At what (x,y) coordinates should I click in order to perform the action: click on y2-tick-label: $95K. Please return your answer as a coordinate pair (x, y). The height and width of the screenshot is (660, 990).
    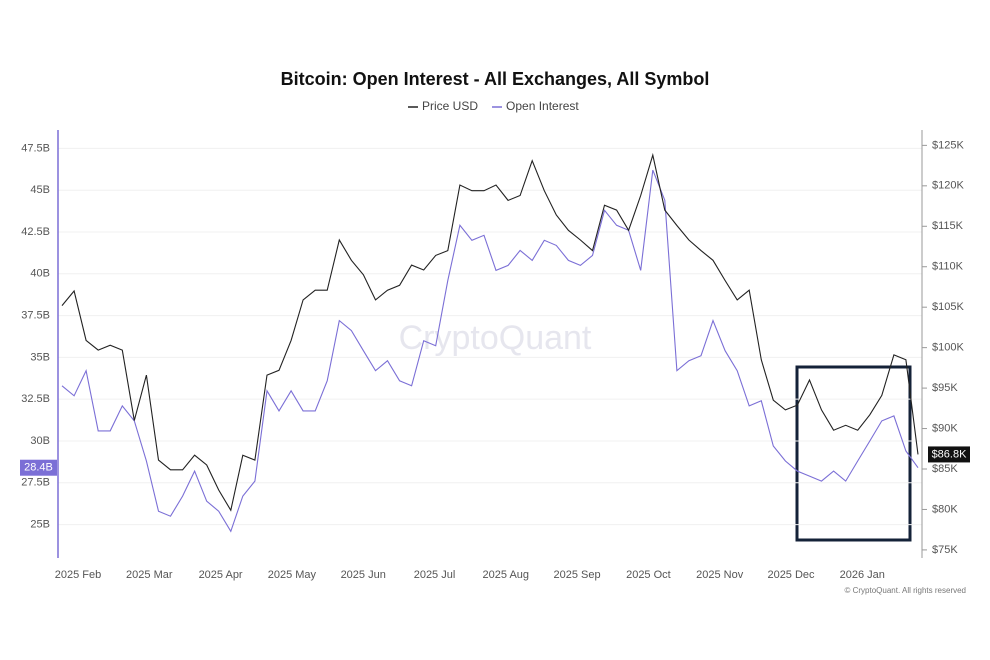
    Looking at the image, I should click on (945, 388).